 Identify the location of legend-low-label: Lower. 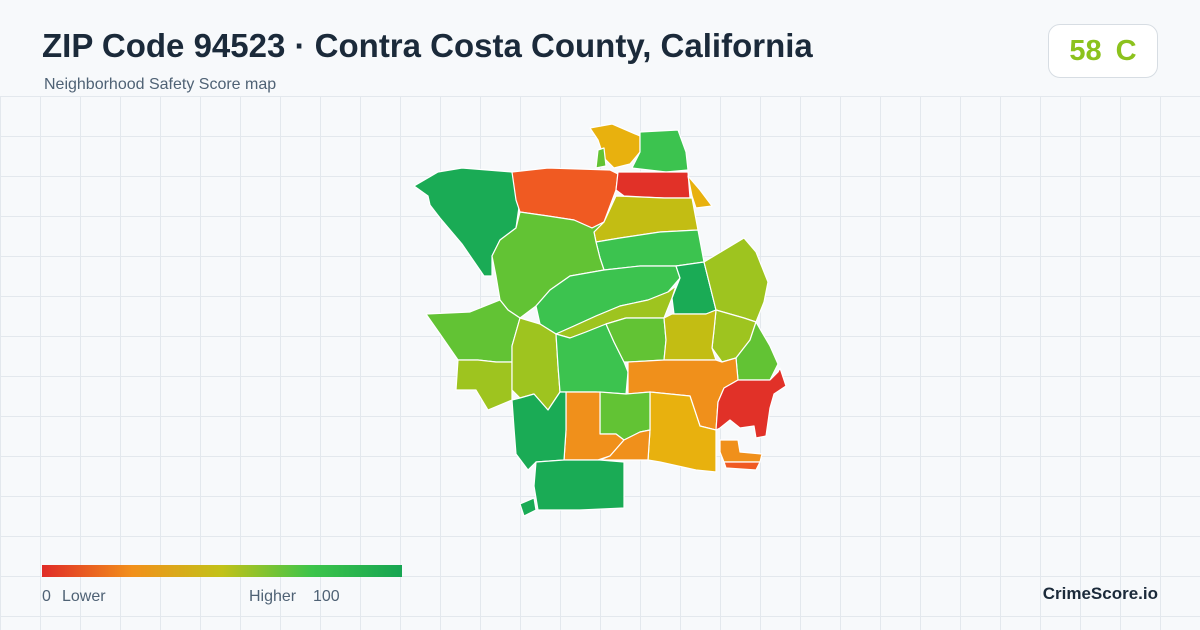
(84, 596).